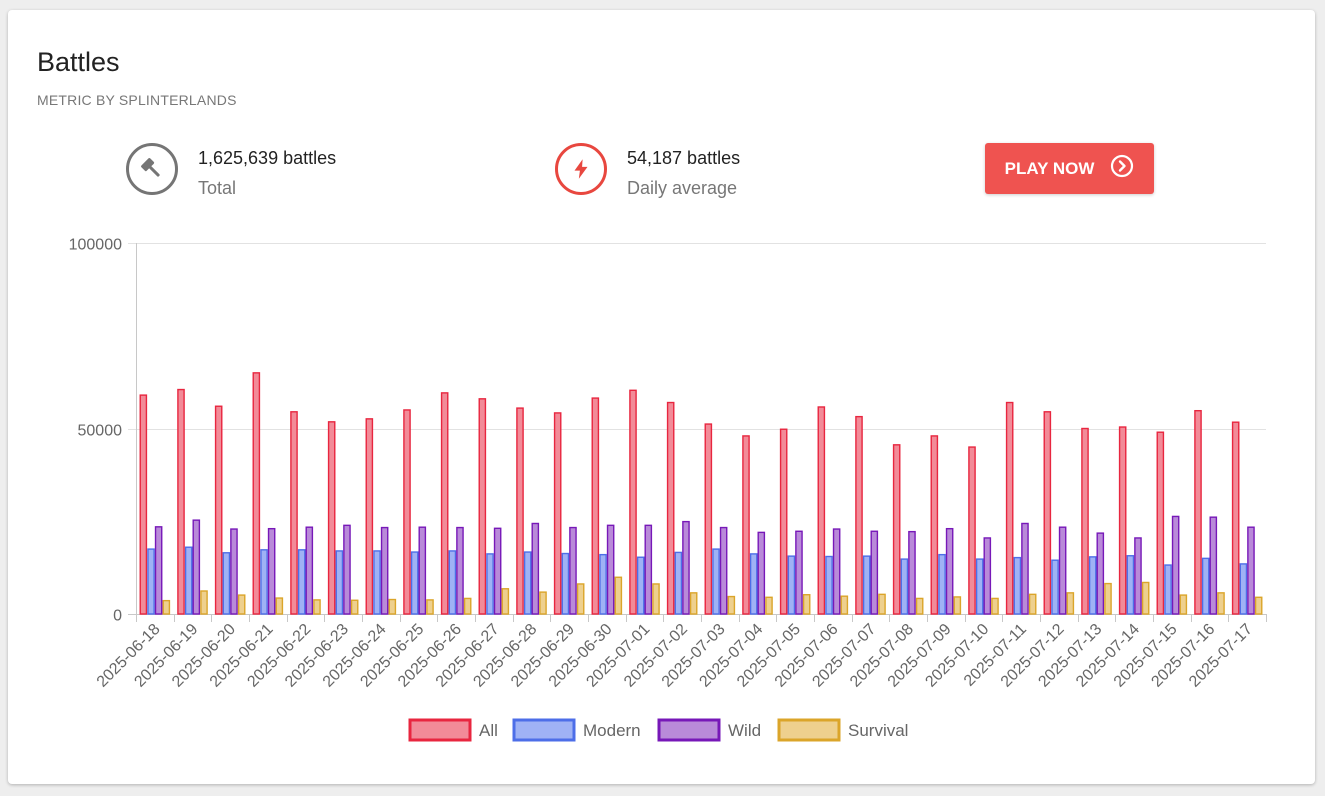 The height and width of the screenshot is (796, 1325). What do you see at coordinates (488, 730) in the screenshot?
I see `legend-label-all: All` at bounding box center [488, 730].